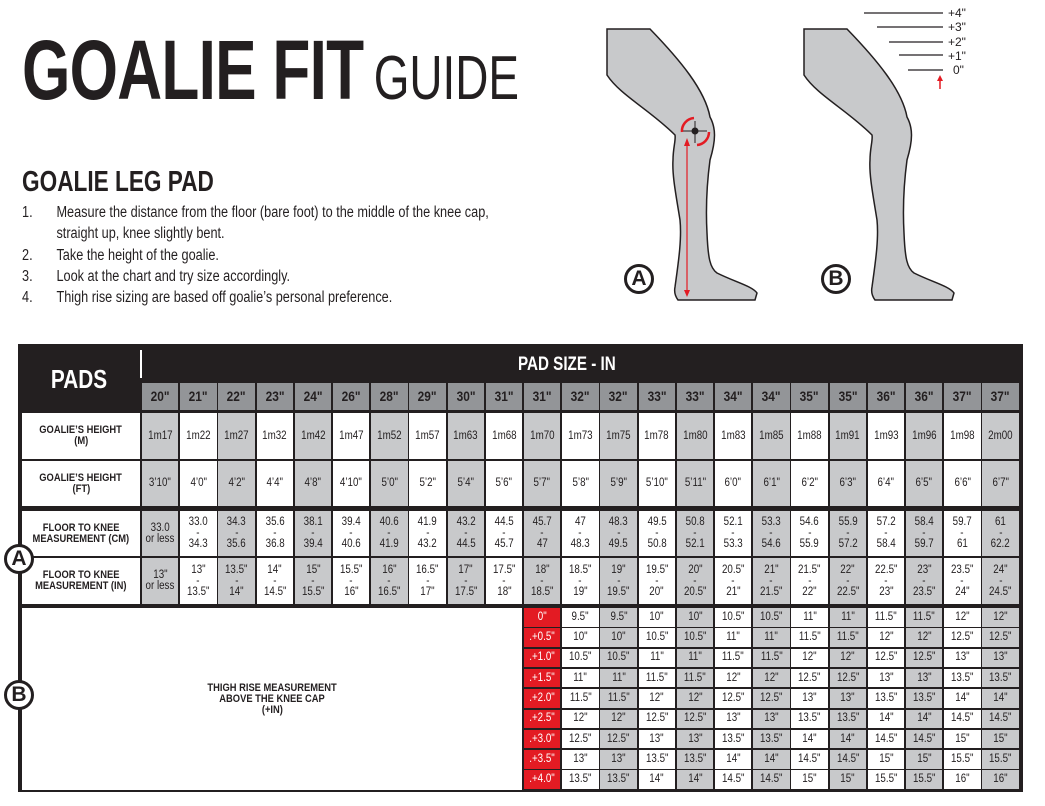 The height and width of the screenshot is (806, 1045). What do you see at coordinates (504, 396) in the screenshot?
I see `pad-size-header: 31"` at bounding box center [504, 396].